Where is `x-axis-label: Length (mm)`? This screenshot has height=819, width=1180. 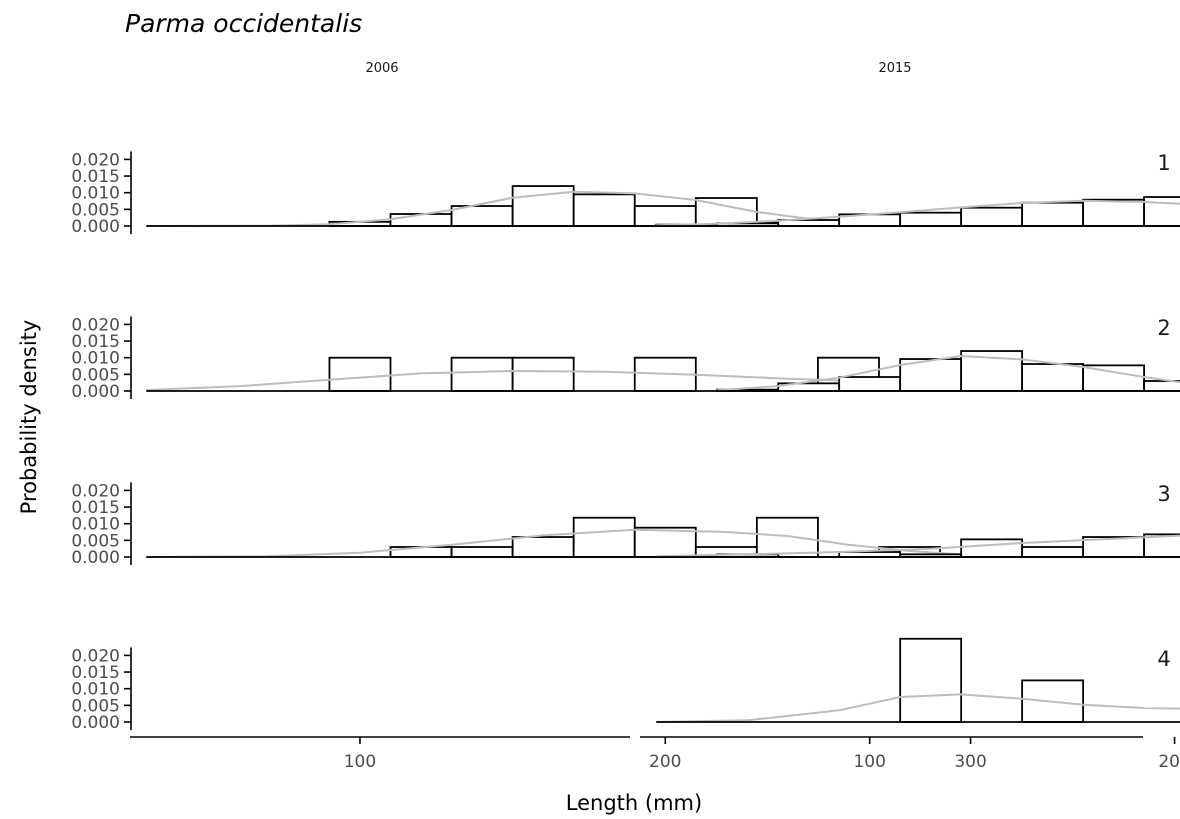
x-axis-label: Length (mm) is located at coordinates (634, 803).